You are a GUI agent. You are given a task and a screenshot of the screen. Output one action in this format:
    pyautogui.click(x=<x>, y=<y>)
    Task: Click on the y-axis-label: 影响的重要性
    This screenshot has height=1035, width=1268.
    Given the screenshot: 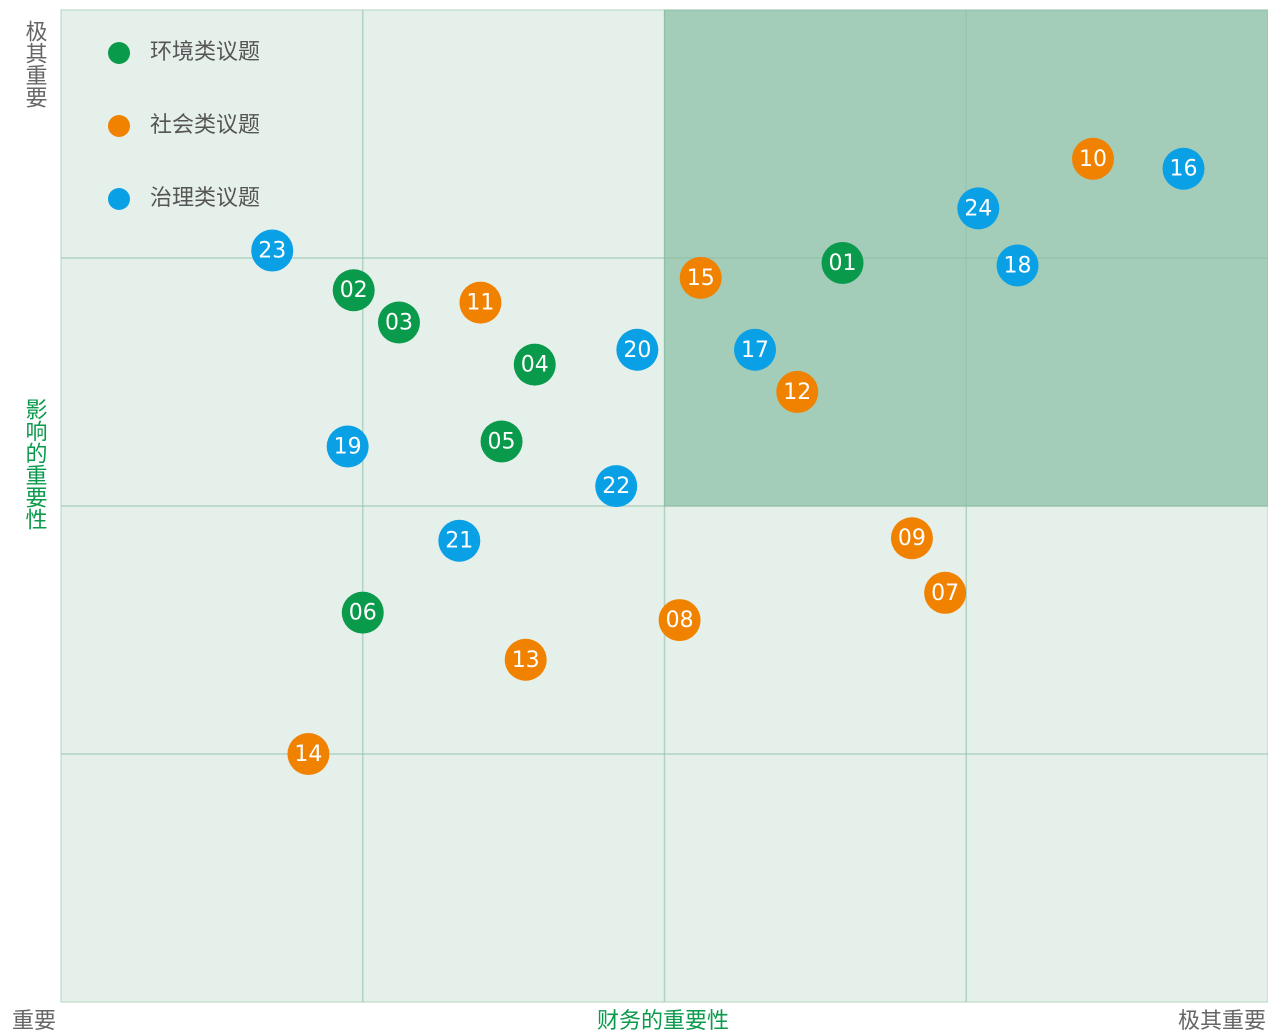 What is the action you would take?
    pyautogui.click(x=35, y=464)
    